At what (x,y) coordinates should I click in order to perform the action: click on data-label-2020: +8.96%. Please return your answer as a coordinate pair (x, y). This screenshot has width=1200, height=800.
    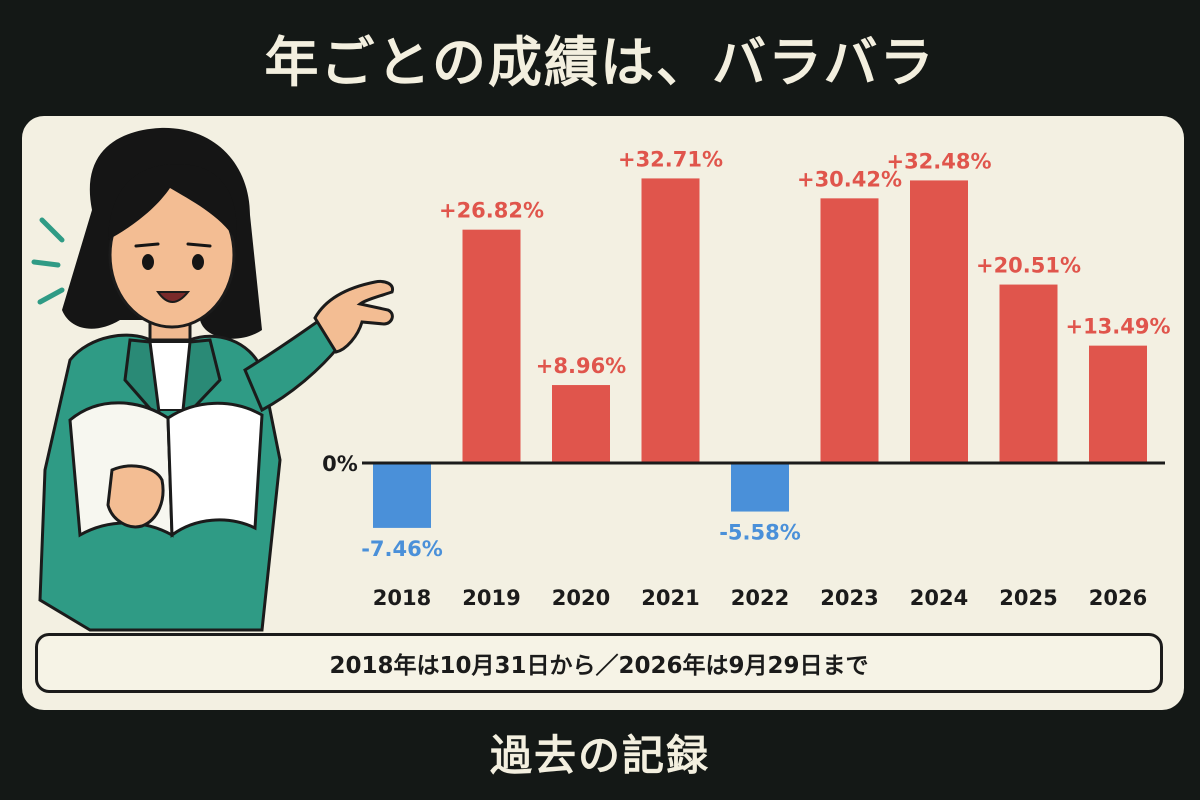
    Looking at the image, I should click on (581, 366).